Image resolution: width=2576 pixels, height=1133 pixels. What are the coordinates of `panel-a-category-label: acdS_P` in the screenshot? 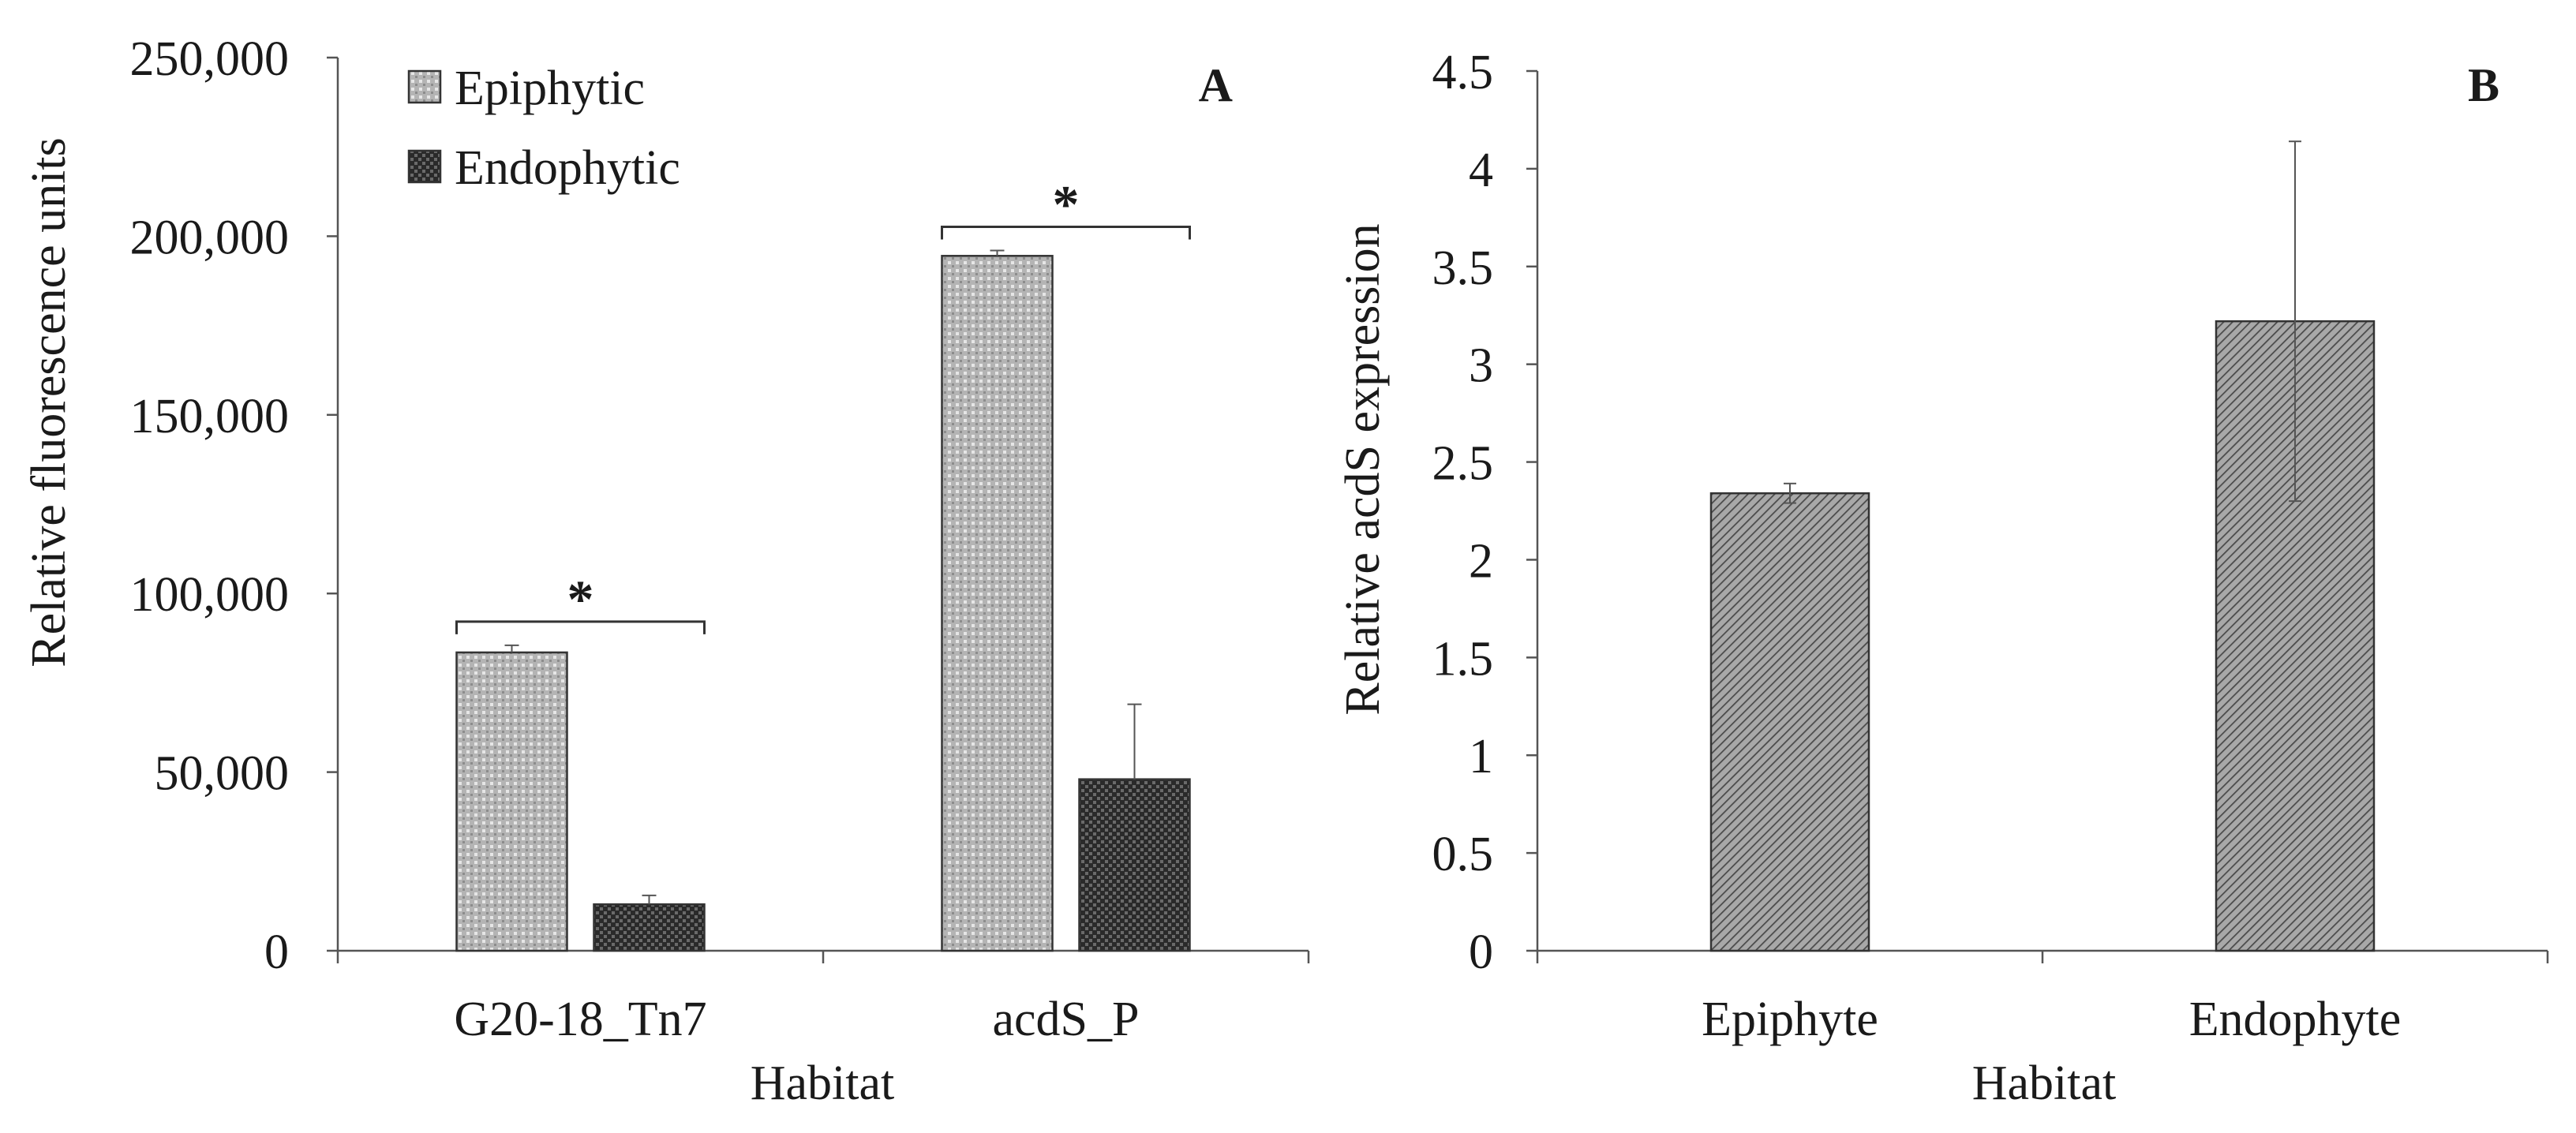 It's located at (1066, 1019).